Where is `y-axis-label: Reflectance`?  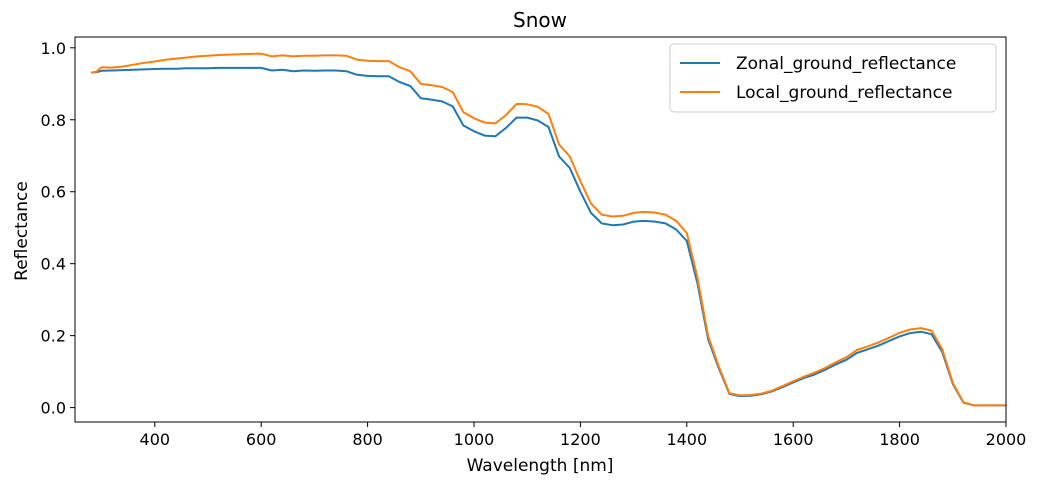
y-axis-label: Reflectance is located at coordinates (22, 231).